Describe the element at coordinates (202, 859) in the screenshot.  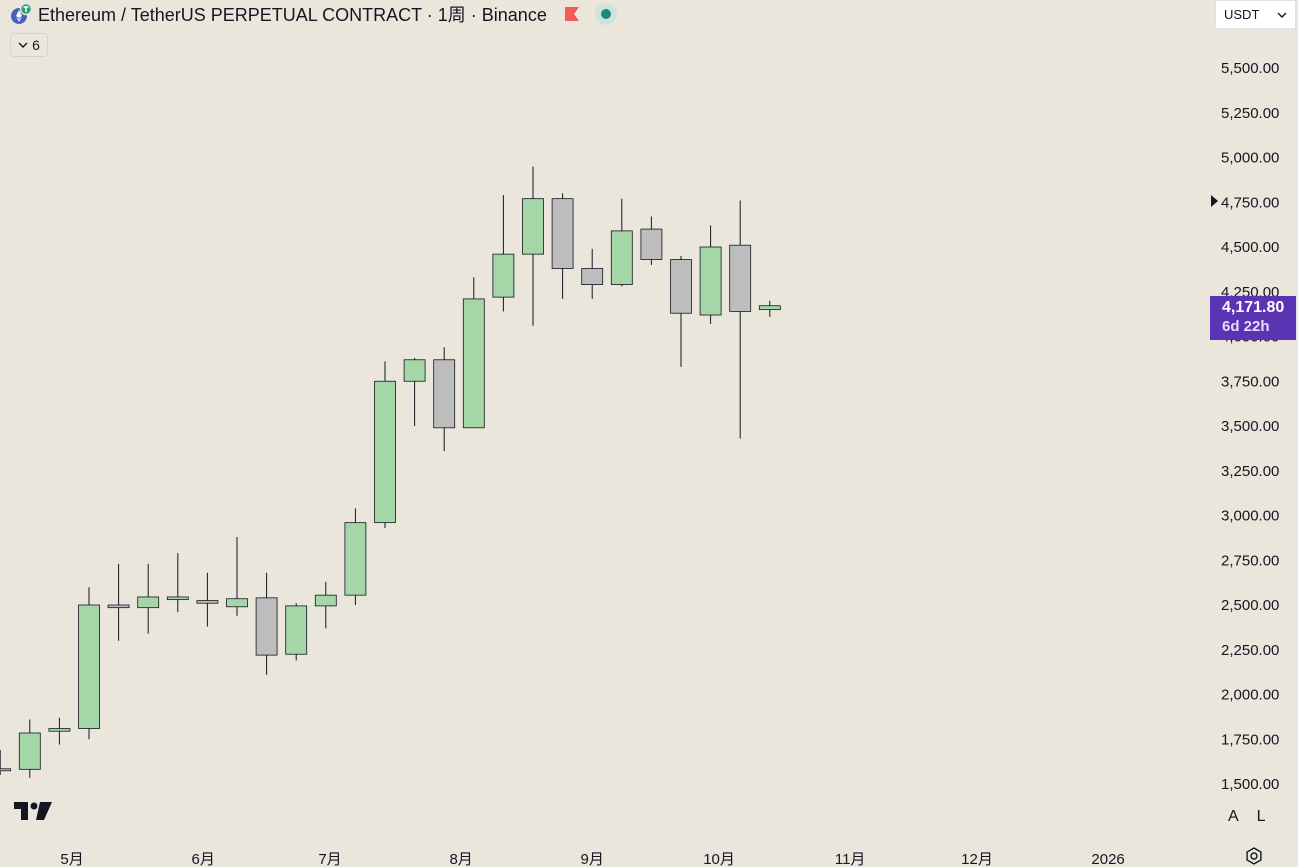
I see `x-tick-label: 6月` at that location.